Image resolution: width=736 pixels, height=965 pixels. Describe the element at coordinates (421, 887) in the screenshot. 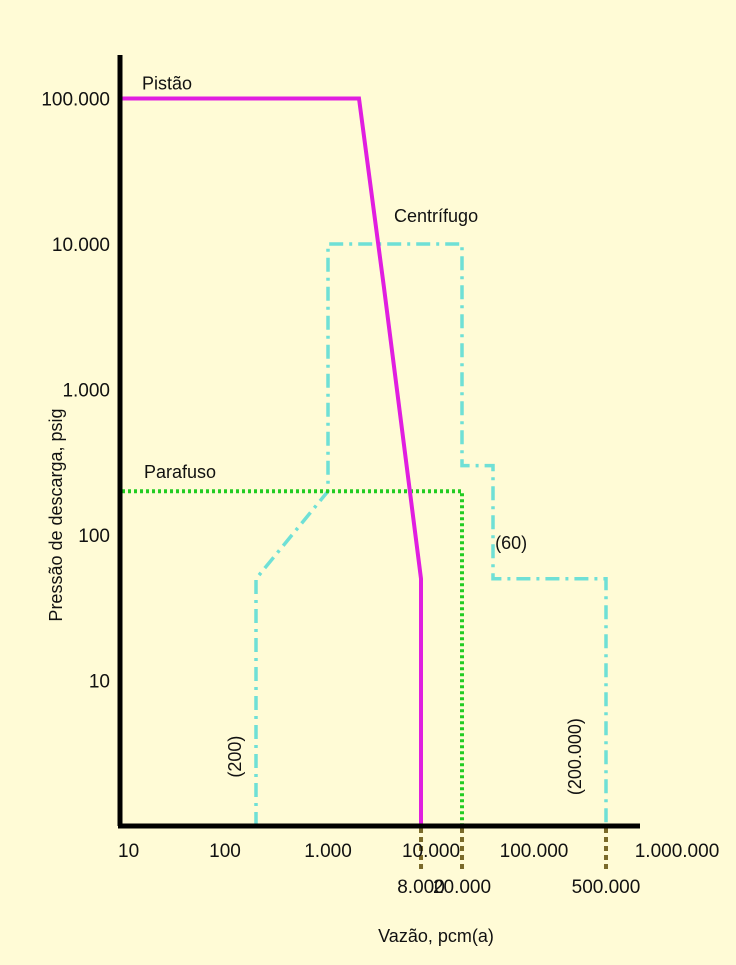

I see `x-marker-label: 8.000` at that location.